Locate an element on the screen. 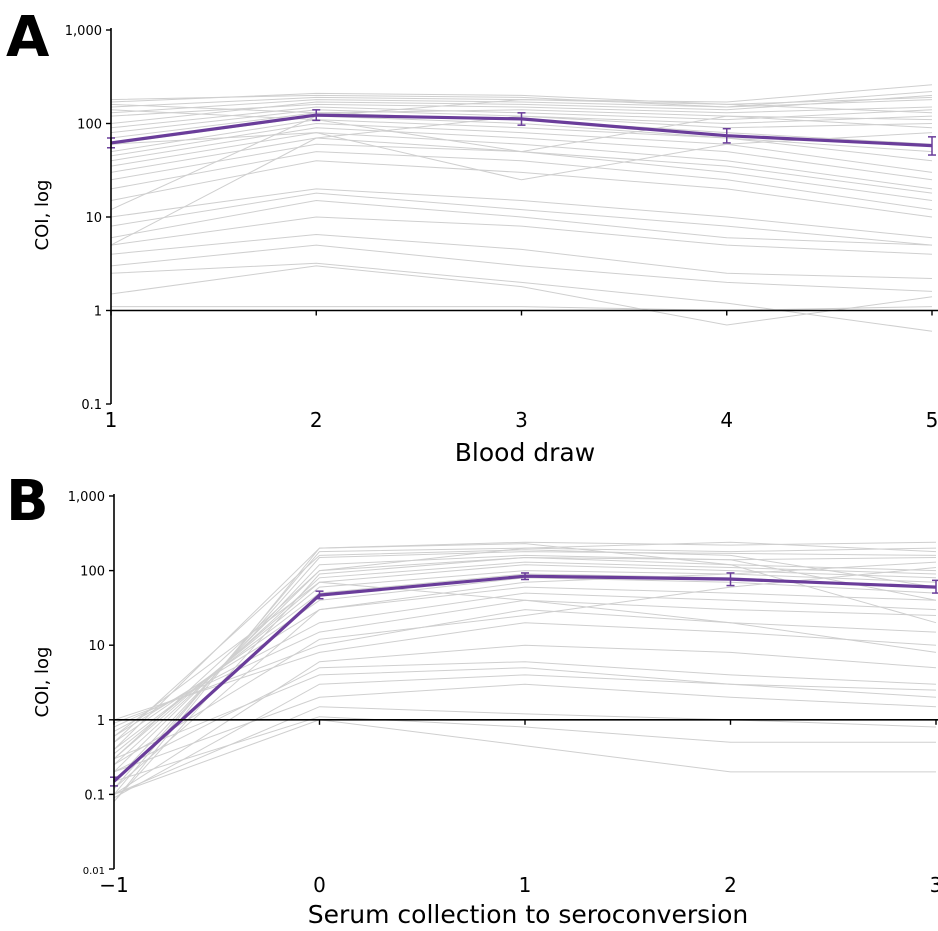 Image resolution: width=938 pixels, height=931 pixels. x-tick-label: −1 is located at coordinates (113, 885).